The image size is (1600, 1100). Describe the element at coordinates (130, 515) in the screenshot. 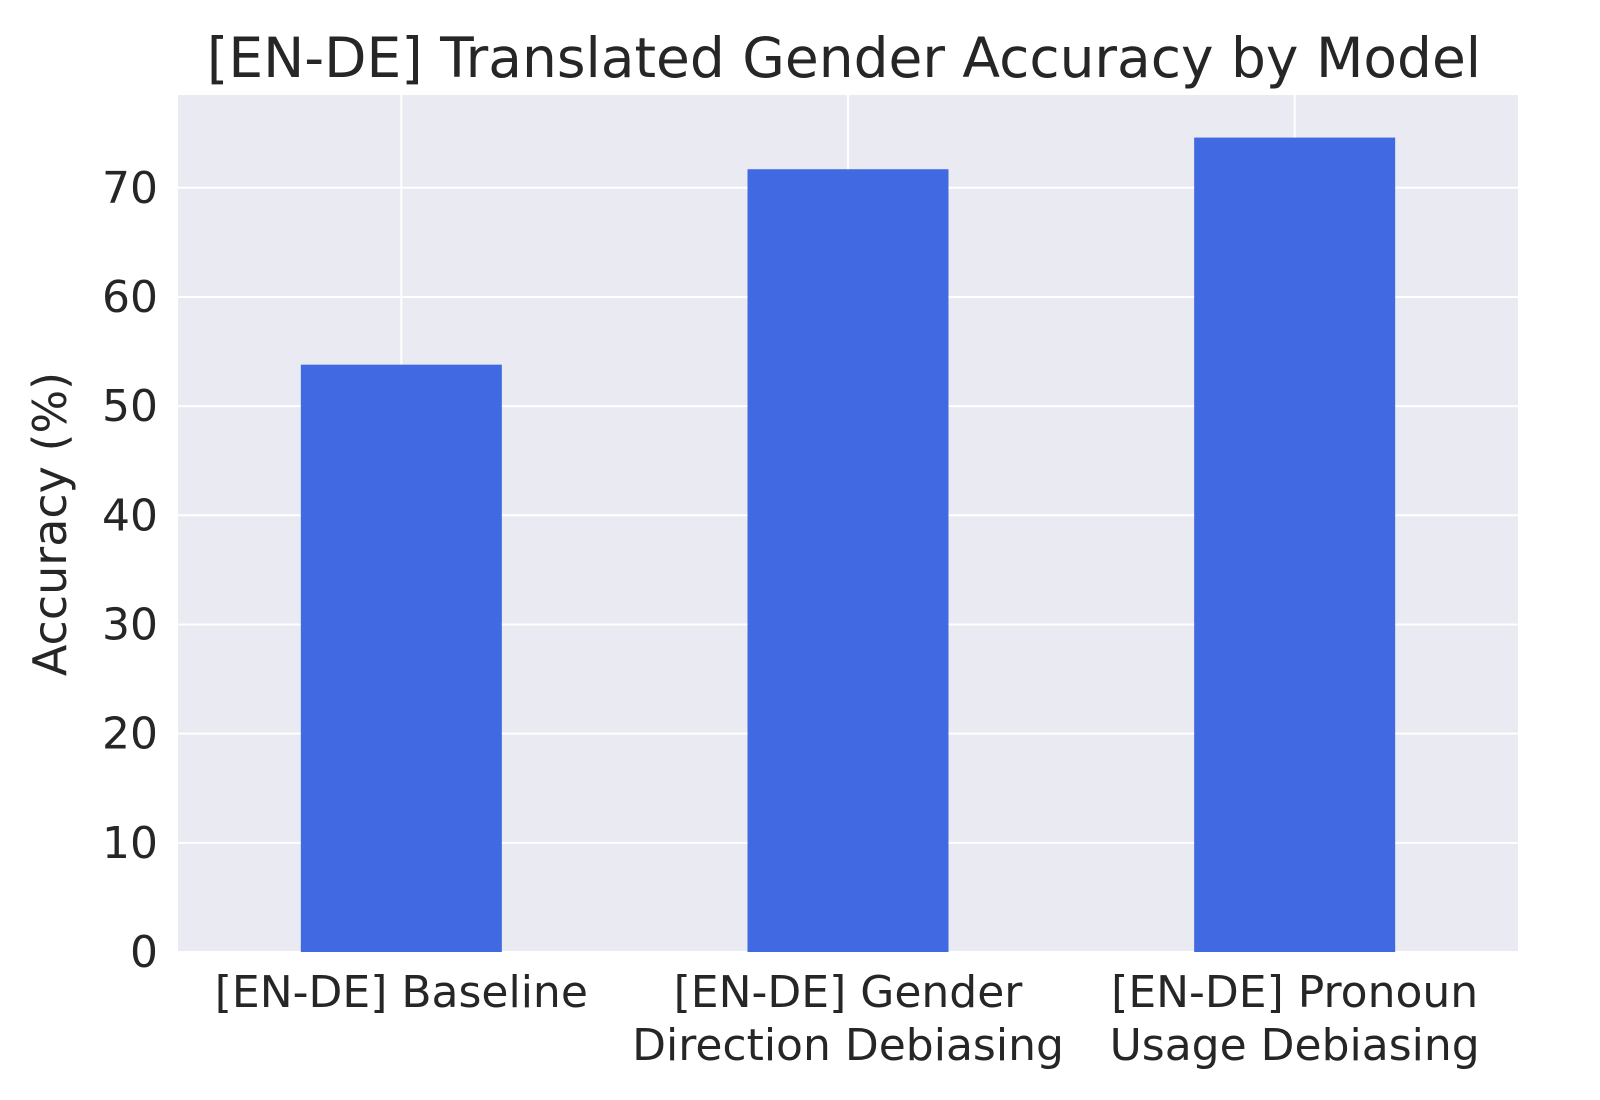

I see `y-tick-label: 40` at that location.